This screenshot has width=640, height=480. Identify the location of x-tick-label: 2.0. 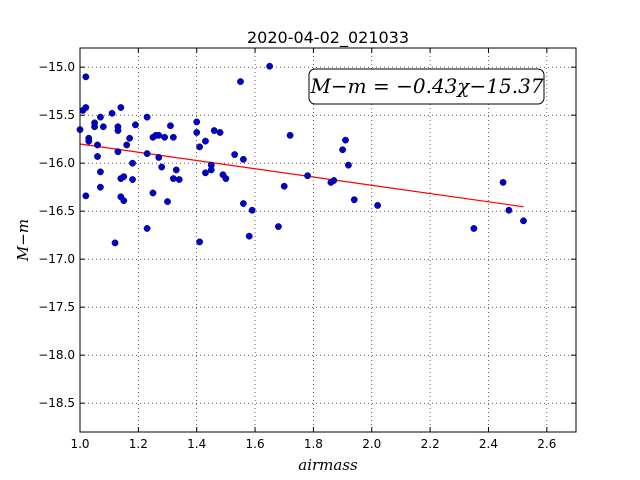
(371, 444).